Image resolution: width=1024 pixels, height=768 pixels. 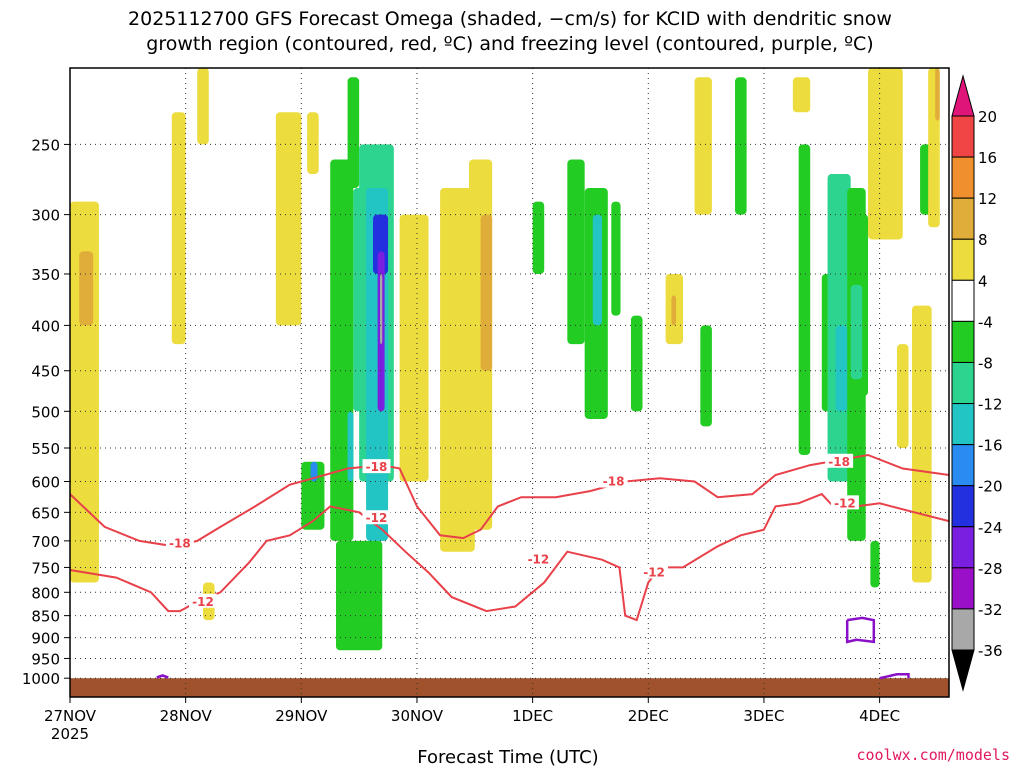 What do you see at coordinates (45, 145) in the screenshot?
I see `y-tick-label: 250` at bounding box center [45, 145].